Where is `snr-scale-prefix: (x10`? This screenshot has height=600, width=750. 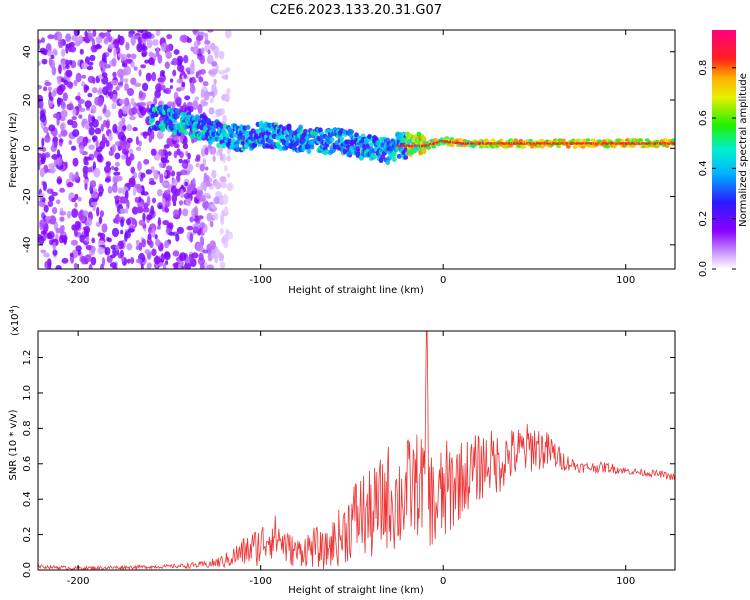 snr-scale-prefix: (x10 is located at coordinates (15, 324).